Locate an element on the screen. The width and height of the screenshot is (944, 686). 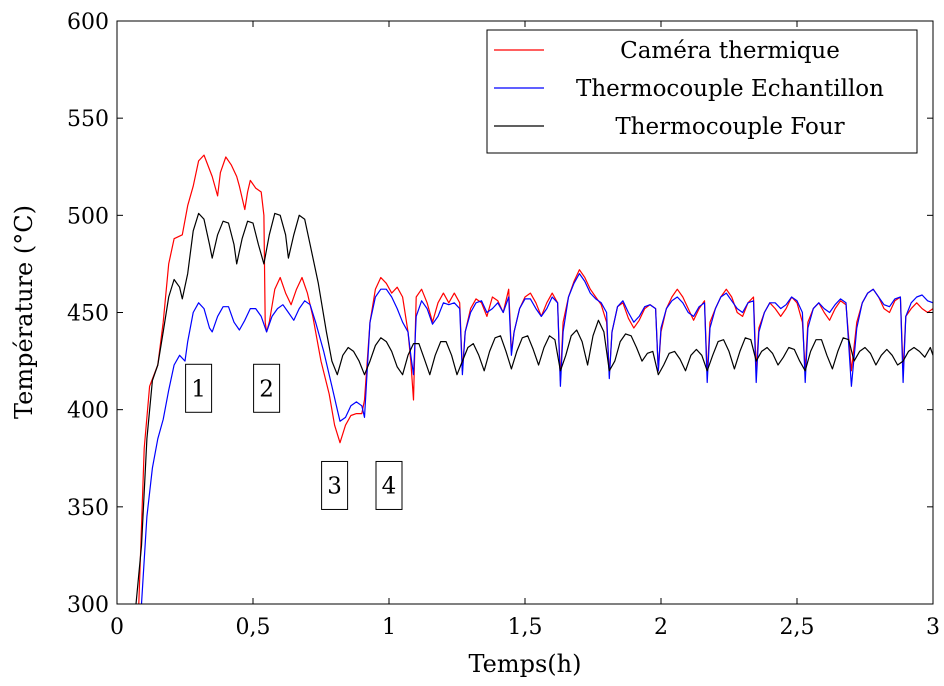
x-tick-label-4: 2 is located at coordinates (661, 627).